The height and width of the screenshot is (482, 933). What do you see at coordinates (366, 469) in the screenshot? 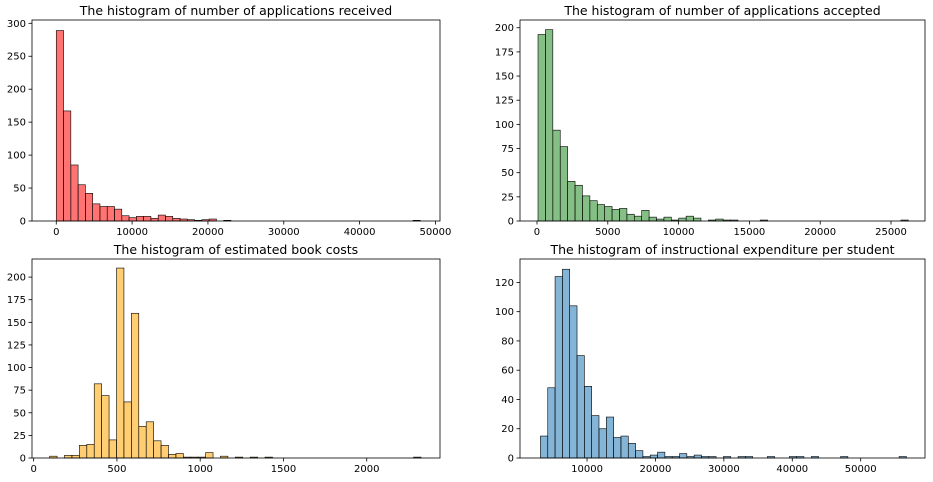
I see `x-tick-label: 2000` at bounding box center [366, 469].